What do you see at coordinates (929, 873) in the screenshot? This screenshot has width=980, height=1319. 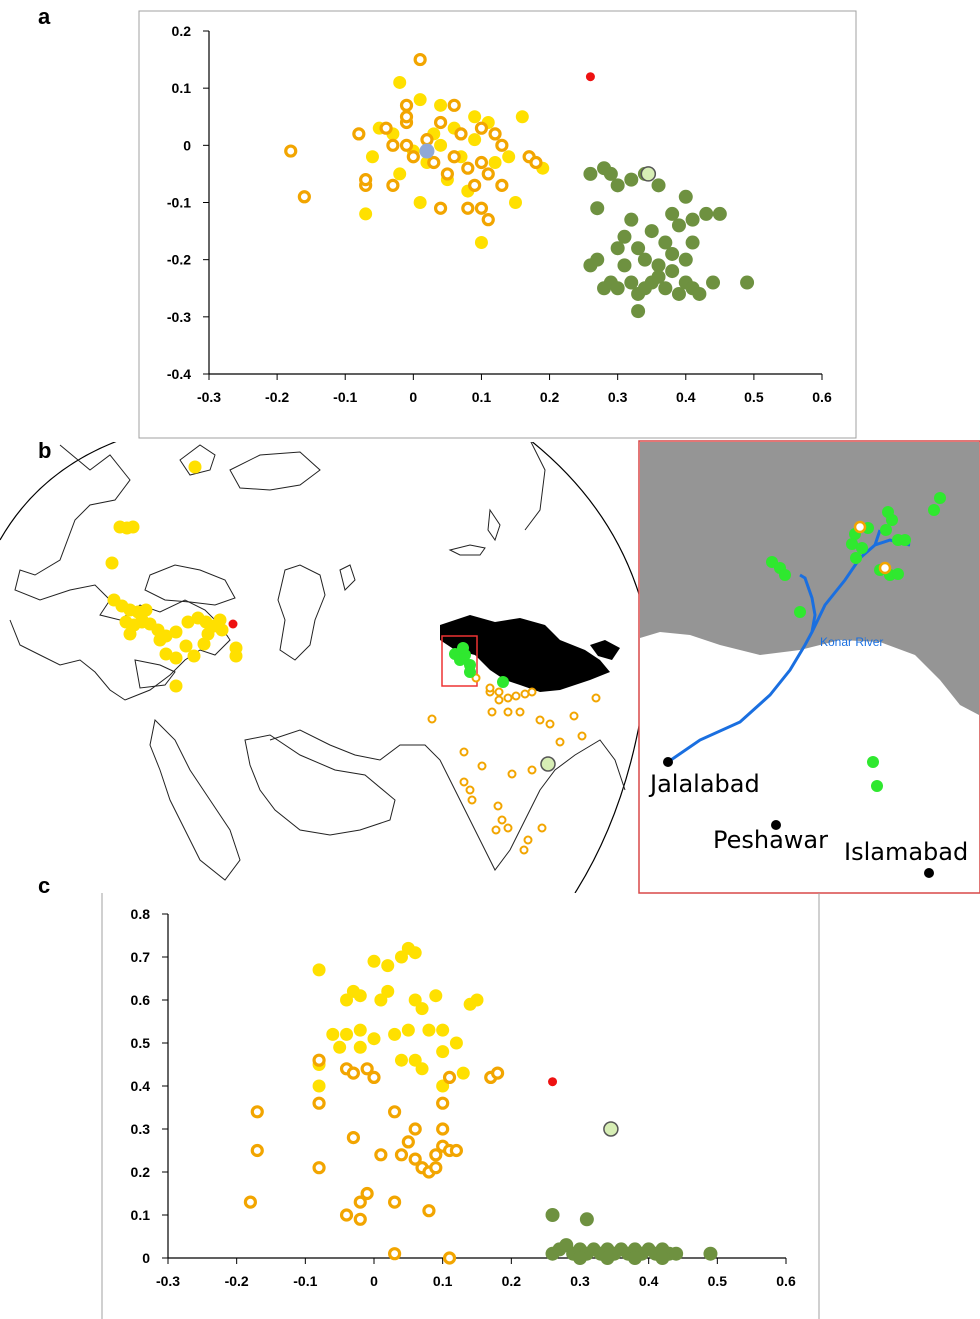 I see `city-dot-islamabad` at bounding box center [929, 873].